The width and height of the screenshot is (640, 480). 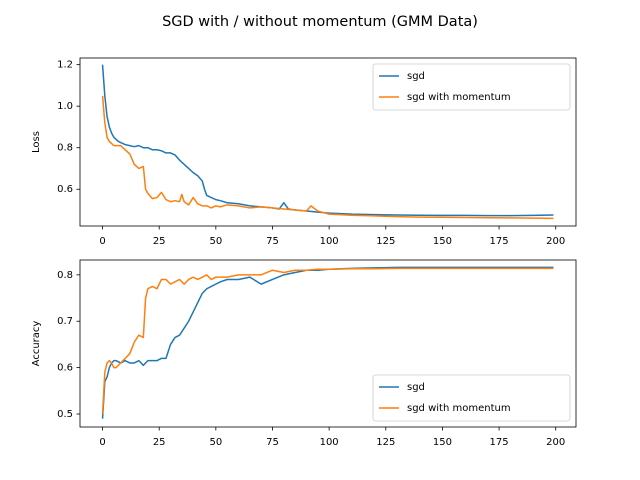 What do you see at coordinates (320, 22) in the screenshot?
I see `figure-title: SGD with / without momentum (GMM Data)` at bounding box center [320, 22].